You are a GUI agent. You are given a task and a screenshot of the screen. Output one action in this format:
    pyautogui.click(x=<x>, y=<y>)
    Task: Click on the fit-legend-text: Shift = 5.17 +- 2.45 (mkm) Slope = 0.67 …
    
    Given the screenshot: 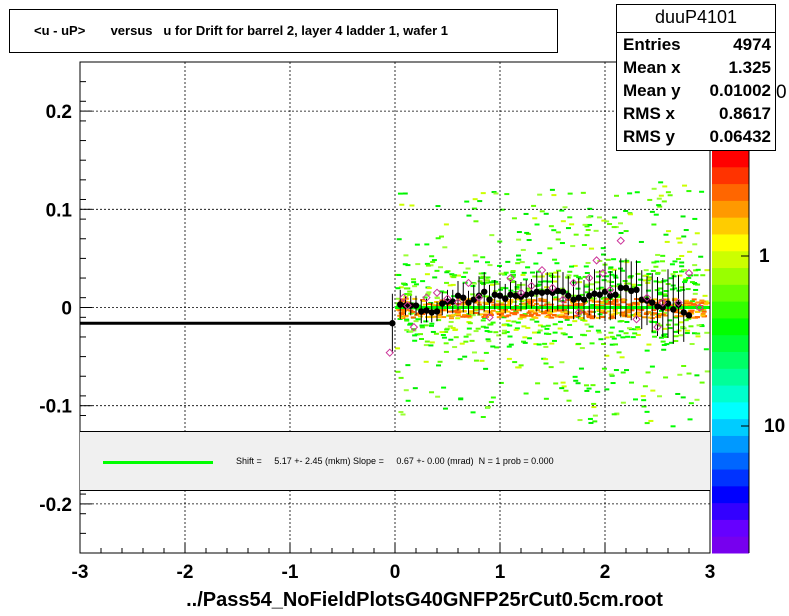 What is the action you would take?
    pyautogui.click(x=395, y=461)
    